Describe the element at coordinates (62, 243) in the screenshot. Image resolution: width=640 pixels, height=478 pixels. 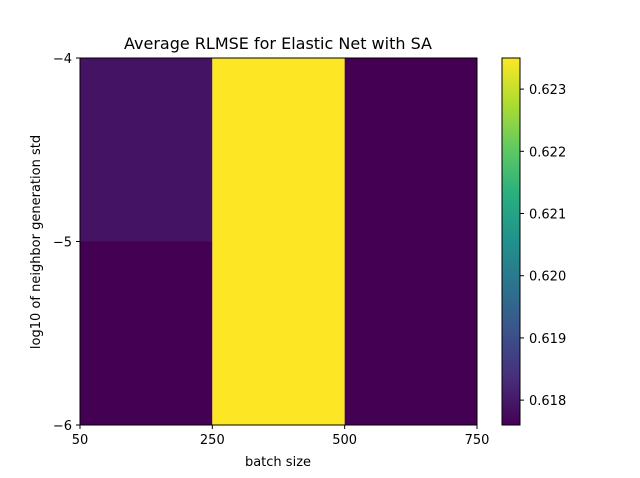
I see `y-tick-label: −5` at that location.